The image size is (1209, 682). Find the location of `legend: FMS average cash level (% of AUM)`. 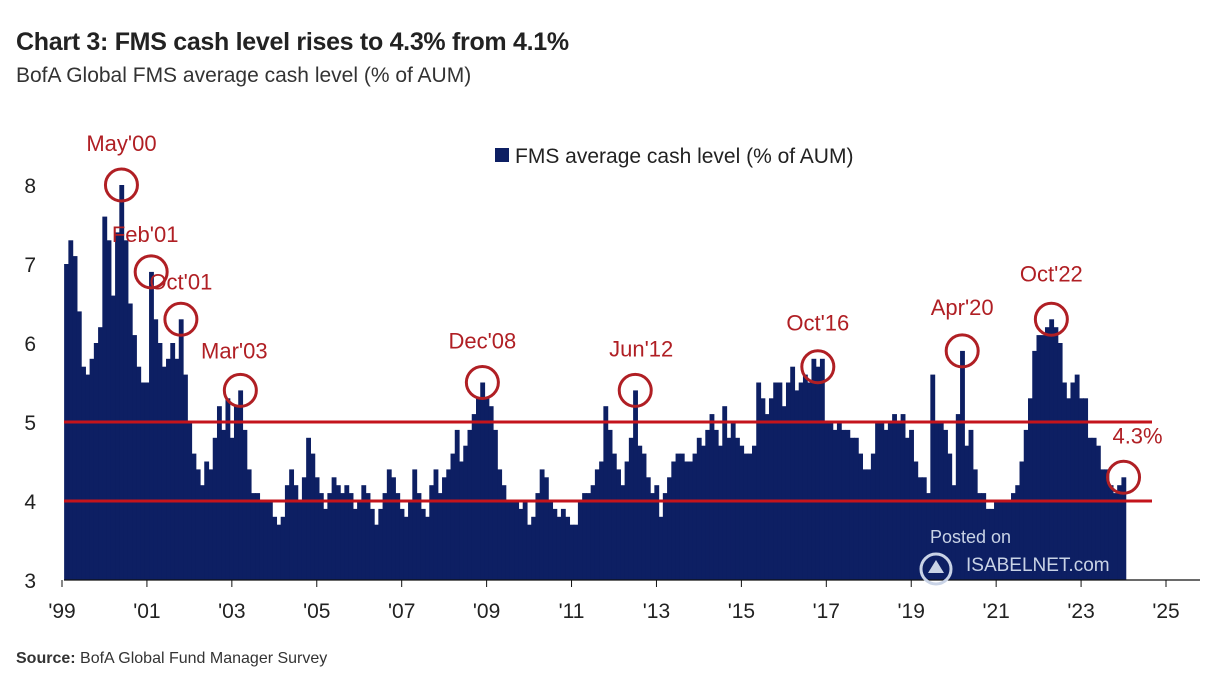

legend: FMS average cash level (% of AUM) is located at coordinates (674, 156).